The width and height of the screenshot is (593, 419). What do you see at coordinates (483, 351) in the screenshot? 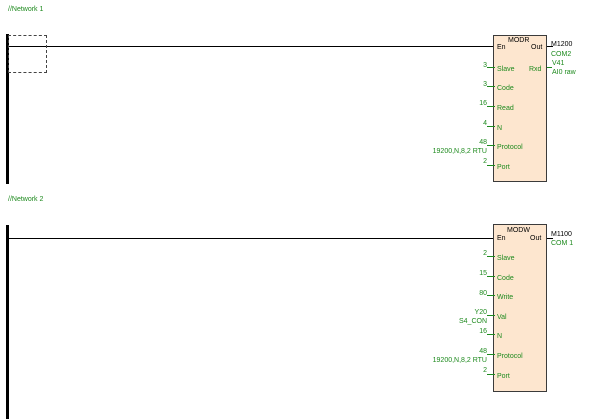
I see `modw-protocol-value: 48` at bounding box center [483, 351].